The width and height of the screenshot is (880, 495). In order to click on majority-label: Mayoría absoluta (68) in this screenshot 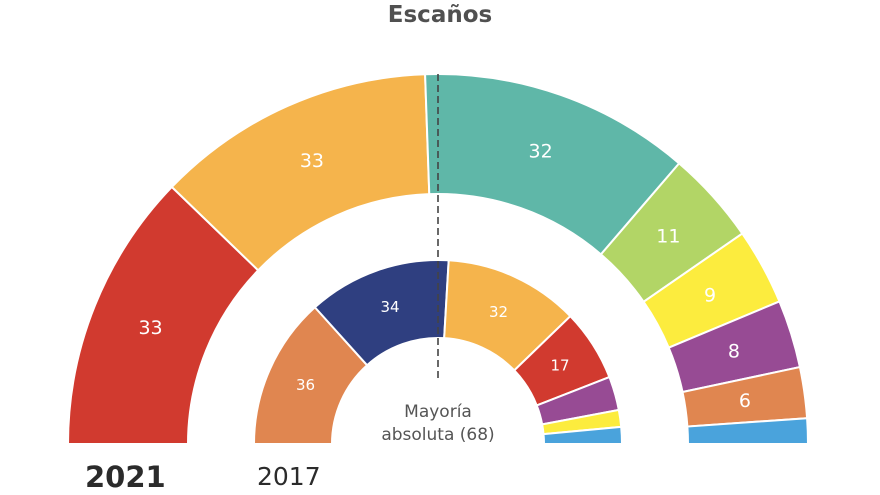, I will do `click(438, 423)`.